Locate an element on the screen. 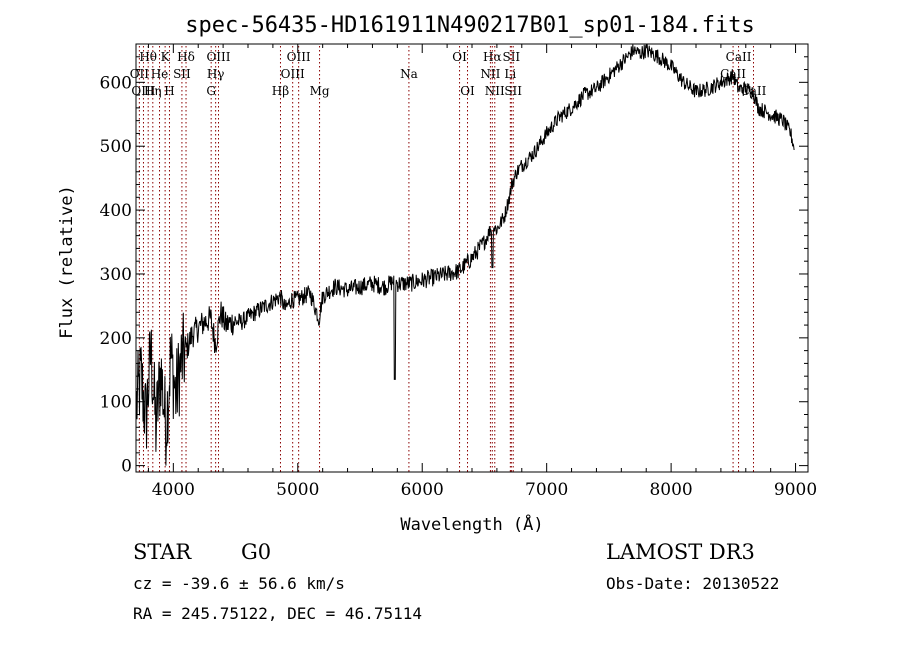  line-label-19: Hα is located at coordinates (492, 57).